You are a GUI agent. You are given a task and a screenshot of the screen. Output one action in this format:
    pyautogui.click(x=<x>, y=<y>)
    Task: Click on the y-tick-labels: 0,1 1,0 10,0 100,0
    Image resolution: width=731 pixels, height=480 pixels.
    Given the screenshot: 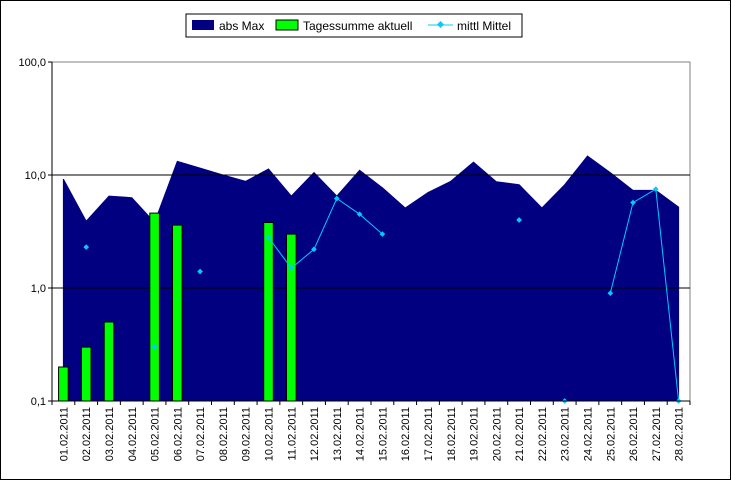 What is the action you would take?
    pyautogui.click(x=32, y=232)
    